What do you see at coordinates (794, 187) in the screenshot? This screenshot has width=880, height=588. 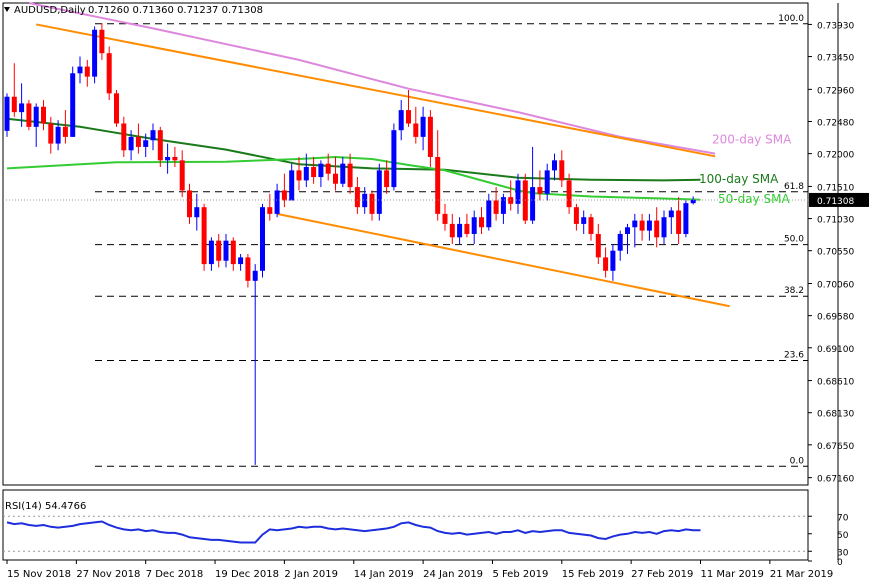 I see `fib-label: 61.8` at bounding box center [794, 187].